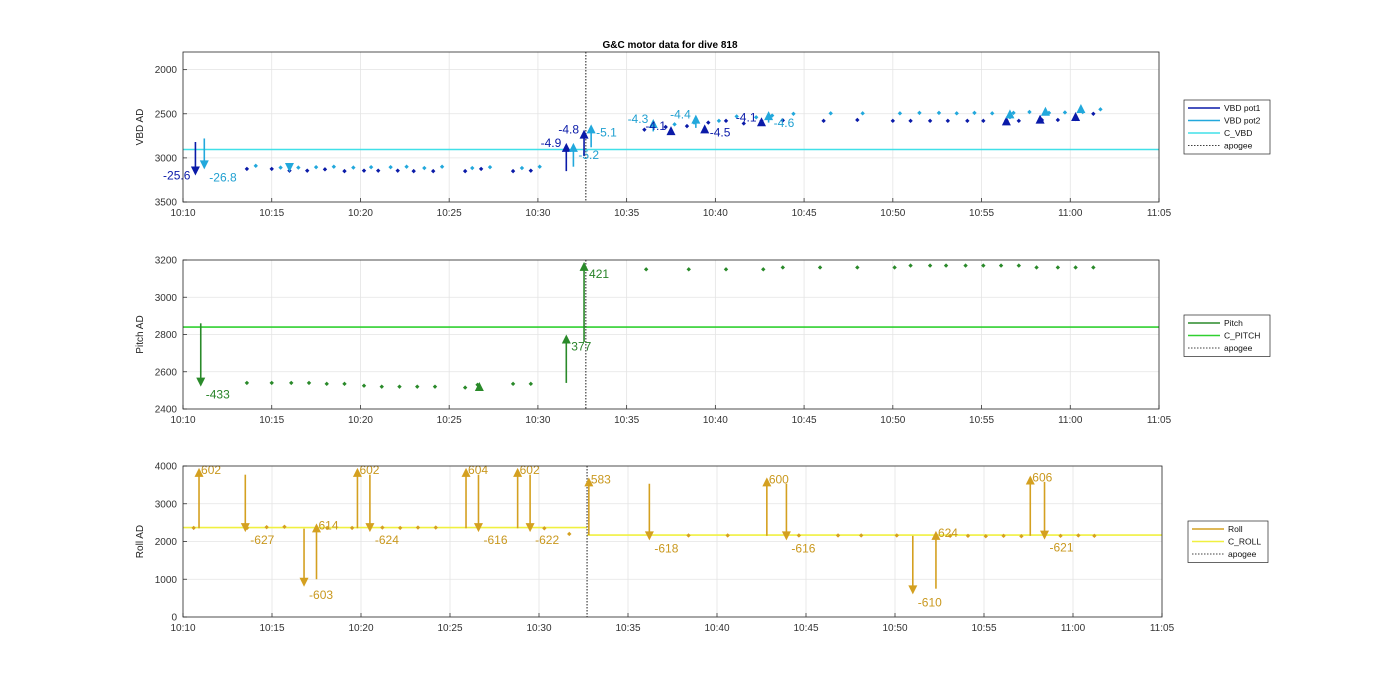 This screenshot has width=1400, height=693. What do you see at coordinates (166, 504) in the screenshot?
I see `y-tick-label: 3000` at bounding box center [166, 504].